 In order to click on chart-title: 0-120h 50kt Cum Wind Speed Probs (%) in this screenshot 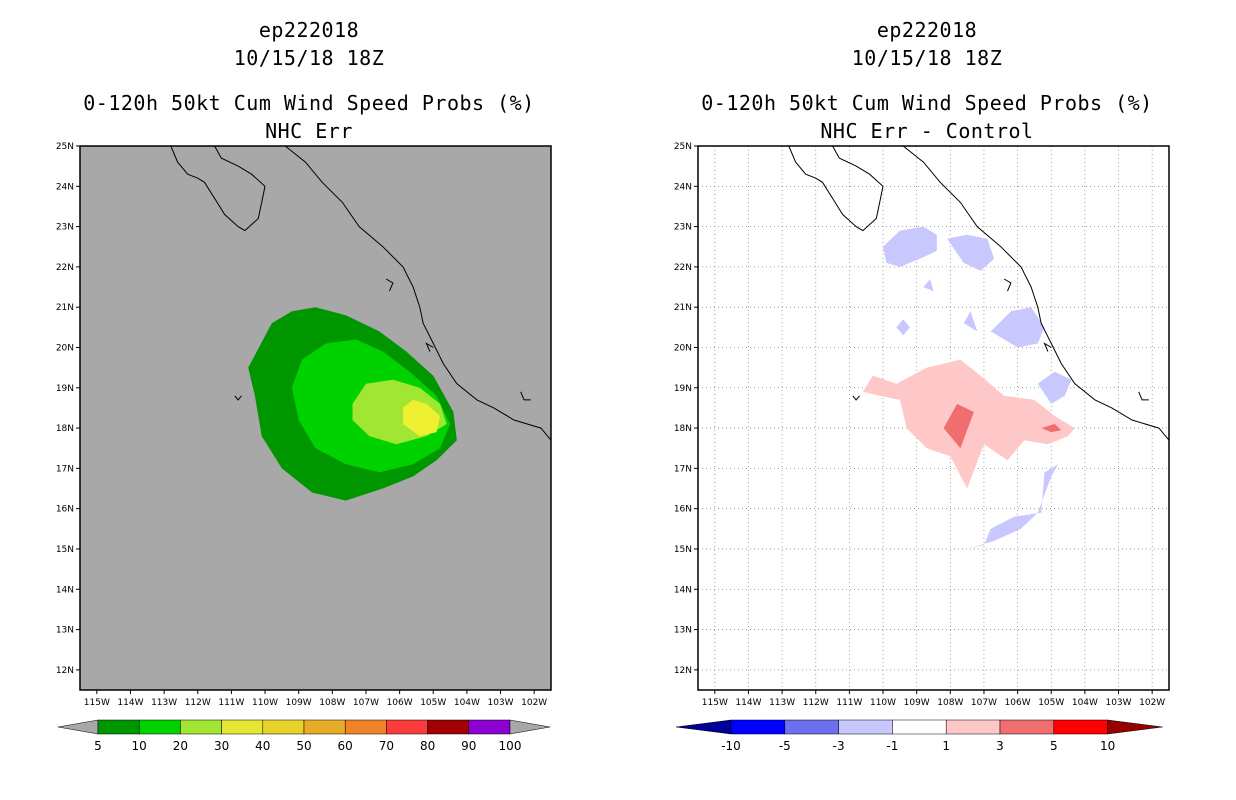, I will do `click(309, 103)`.